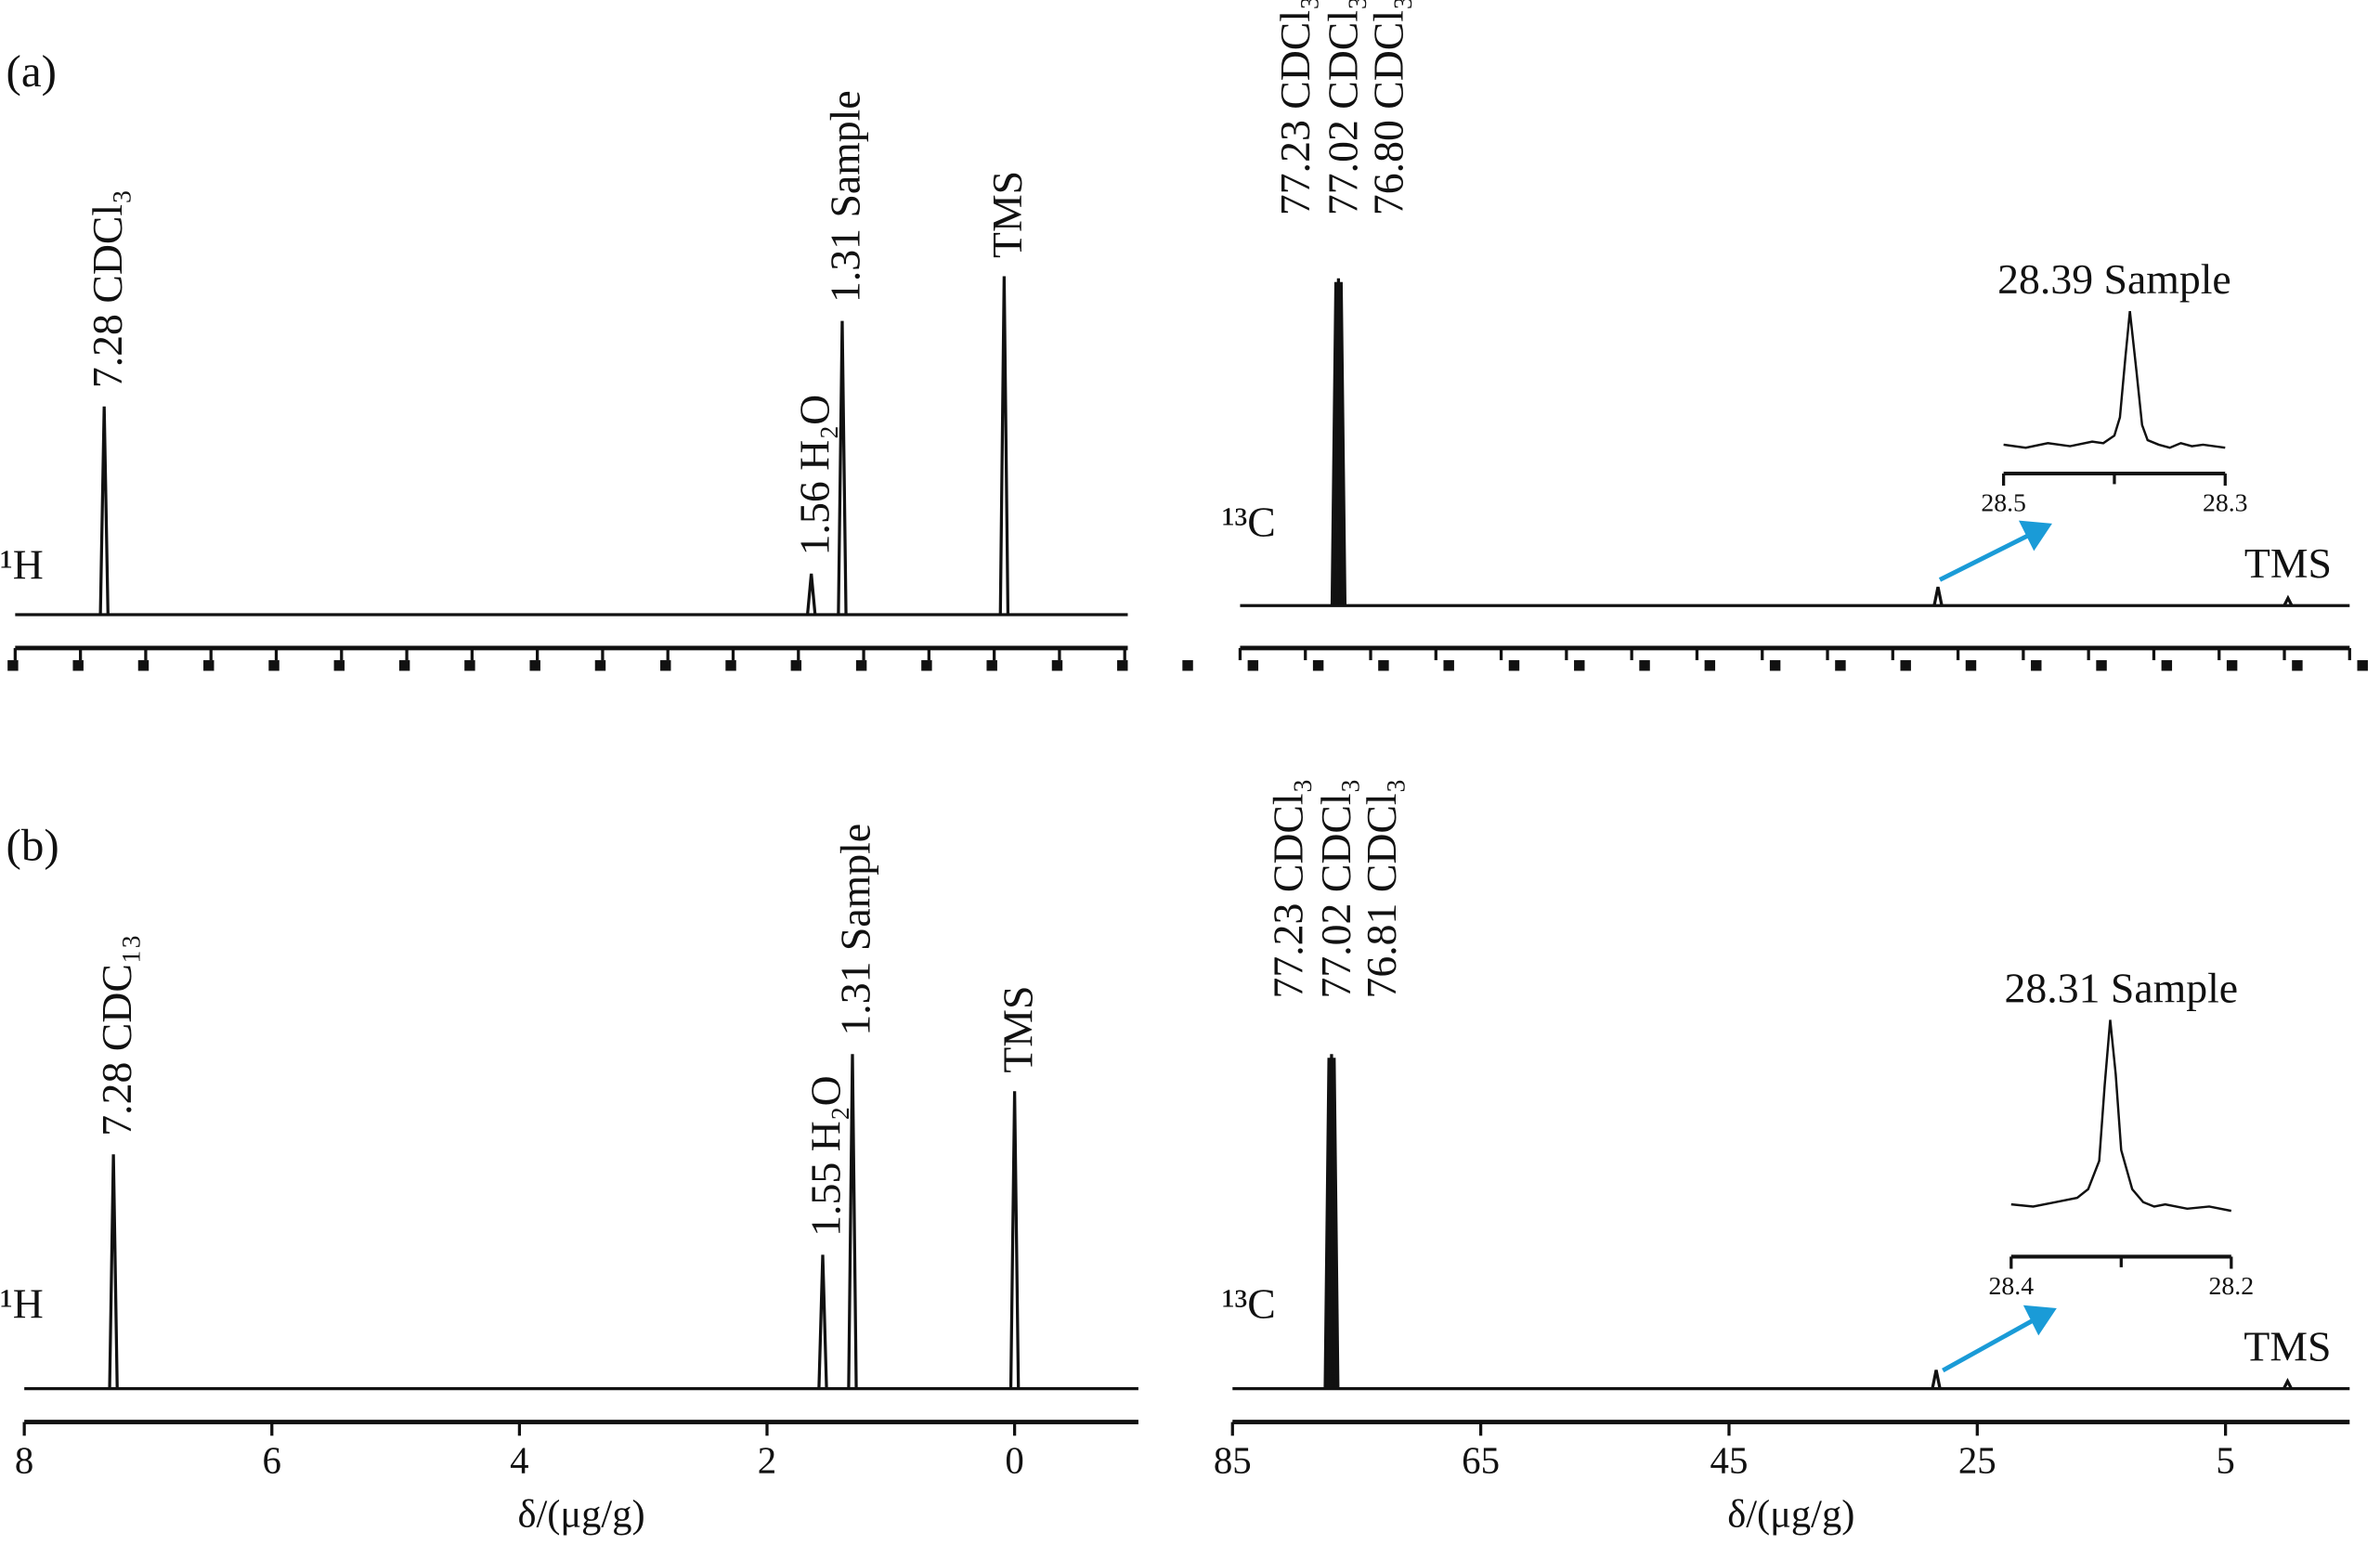 This screenshot has width=2380, height=1545. What do you see at coordinates (826, 1156) in the screenshot?
I see `peak-label: 1.55 H₂O` at bounding box center [826, 1156].